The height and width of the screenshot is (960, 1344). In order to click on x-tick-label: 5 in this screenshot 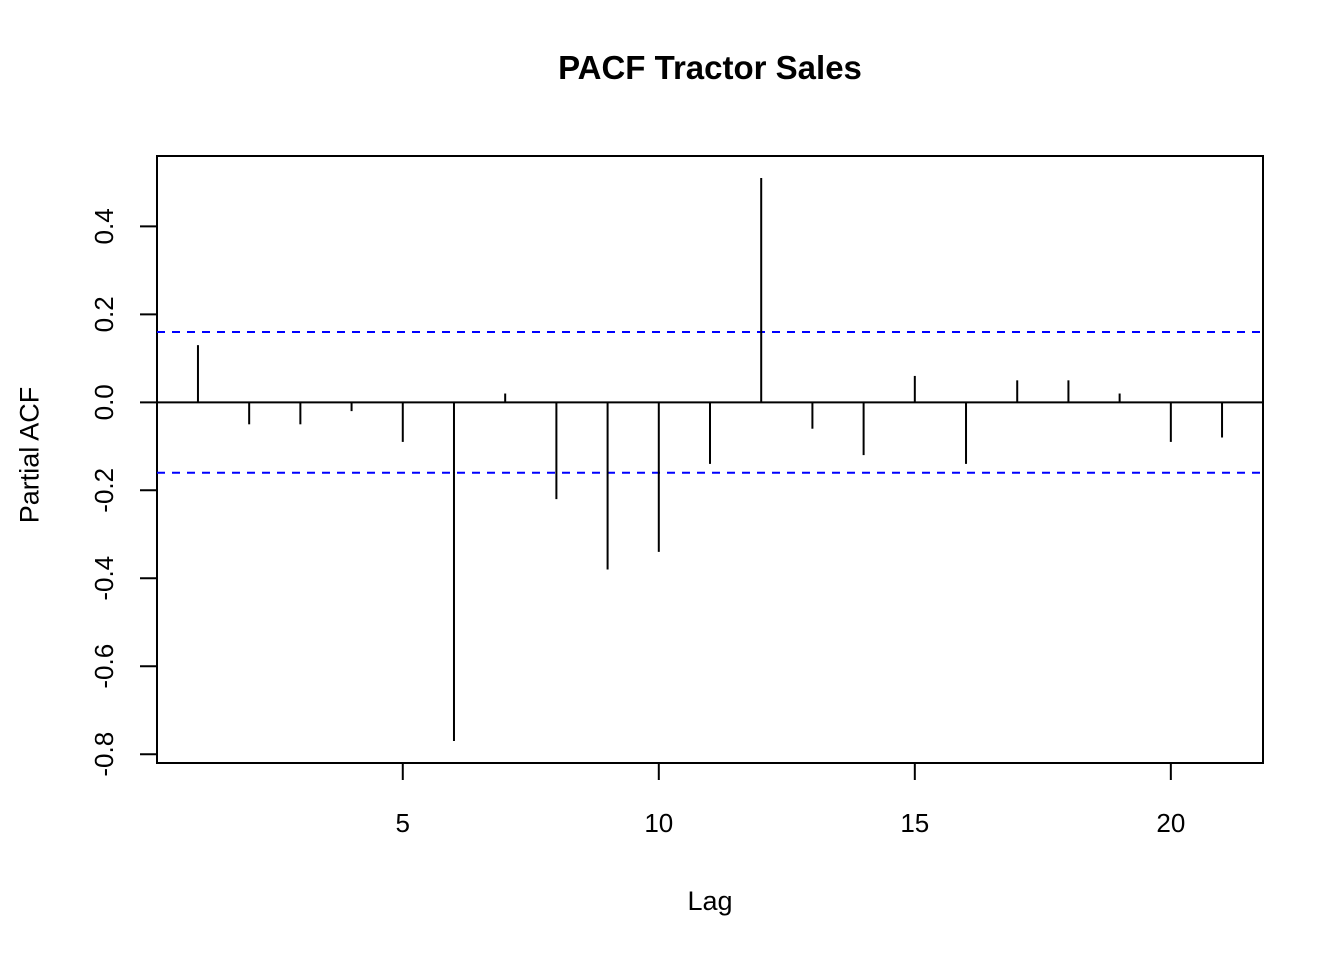, I will do `click(403, 823)`.